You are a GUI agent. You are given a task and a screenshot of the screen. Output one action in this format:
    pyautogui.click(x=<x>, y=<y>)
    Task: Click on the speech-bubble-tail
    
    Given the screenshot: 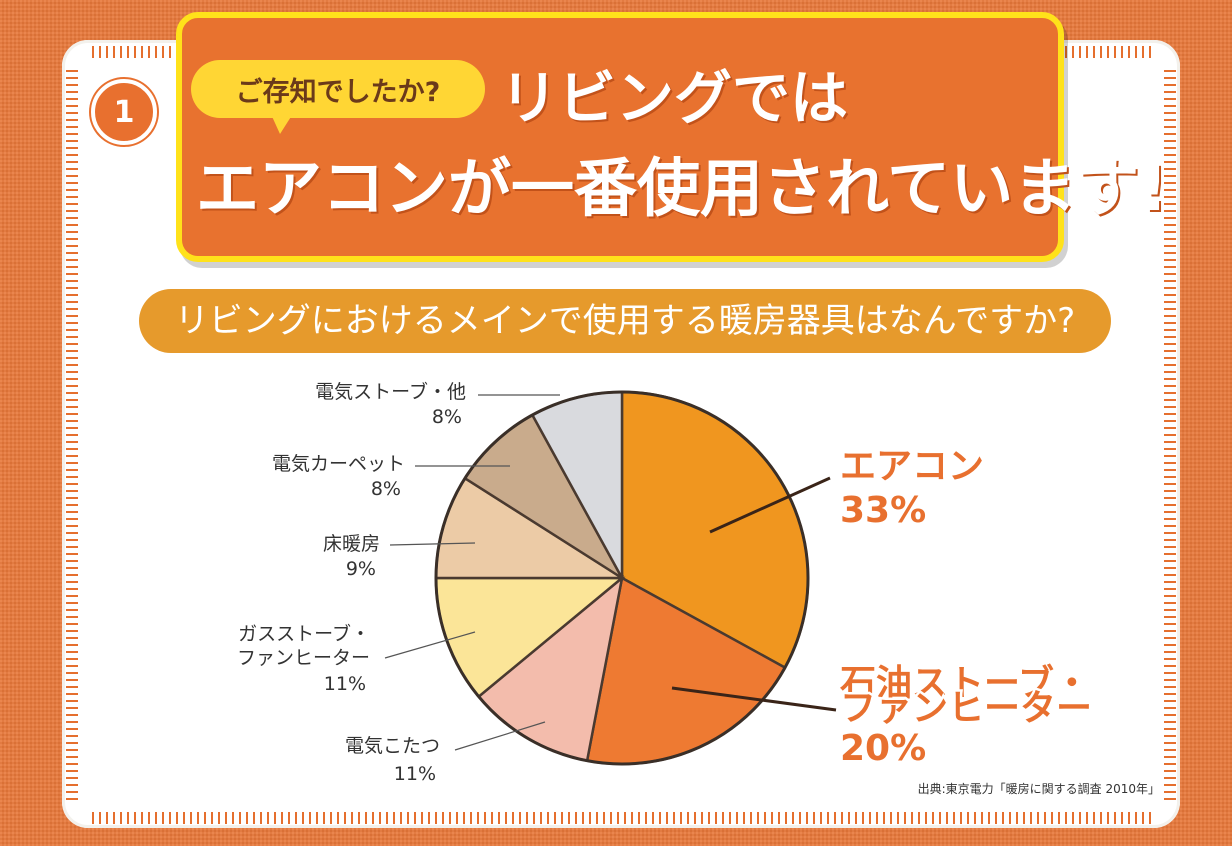 What is the action you would take?
    pyautogui.click(x=282, y=123)
    